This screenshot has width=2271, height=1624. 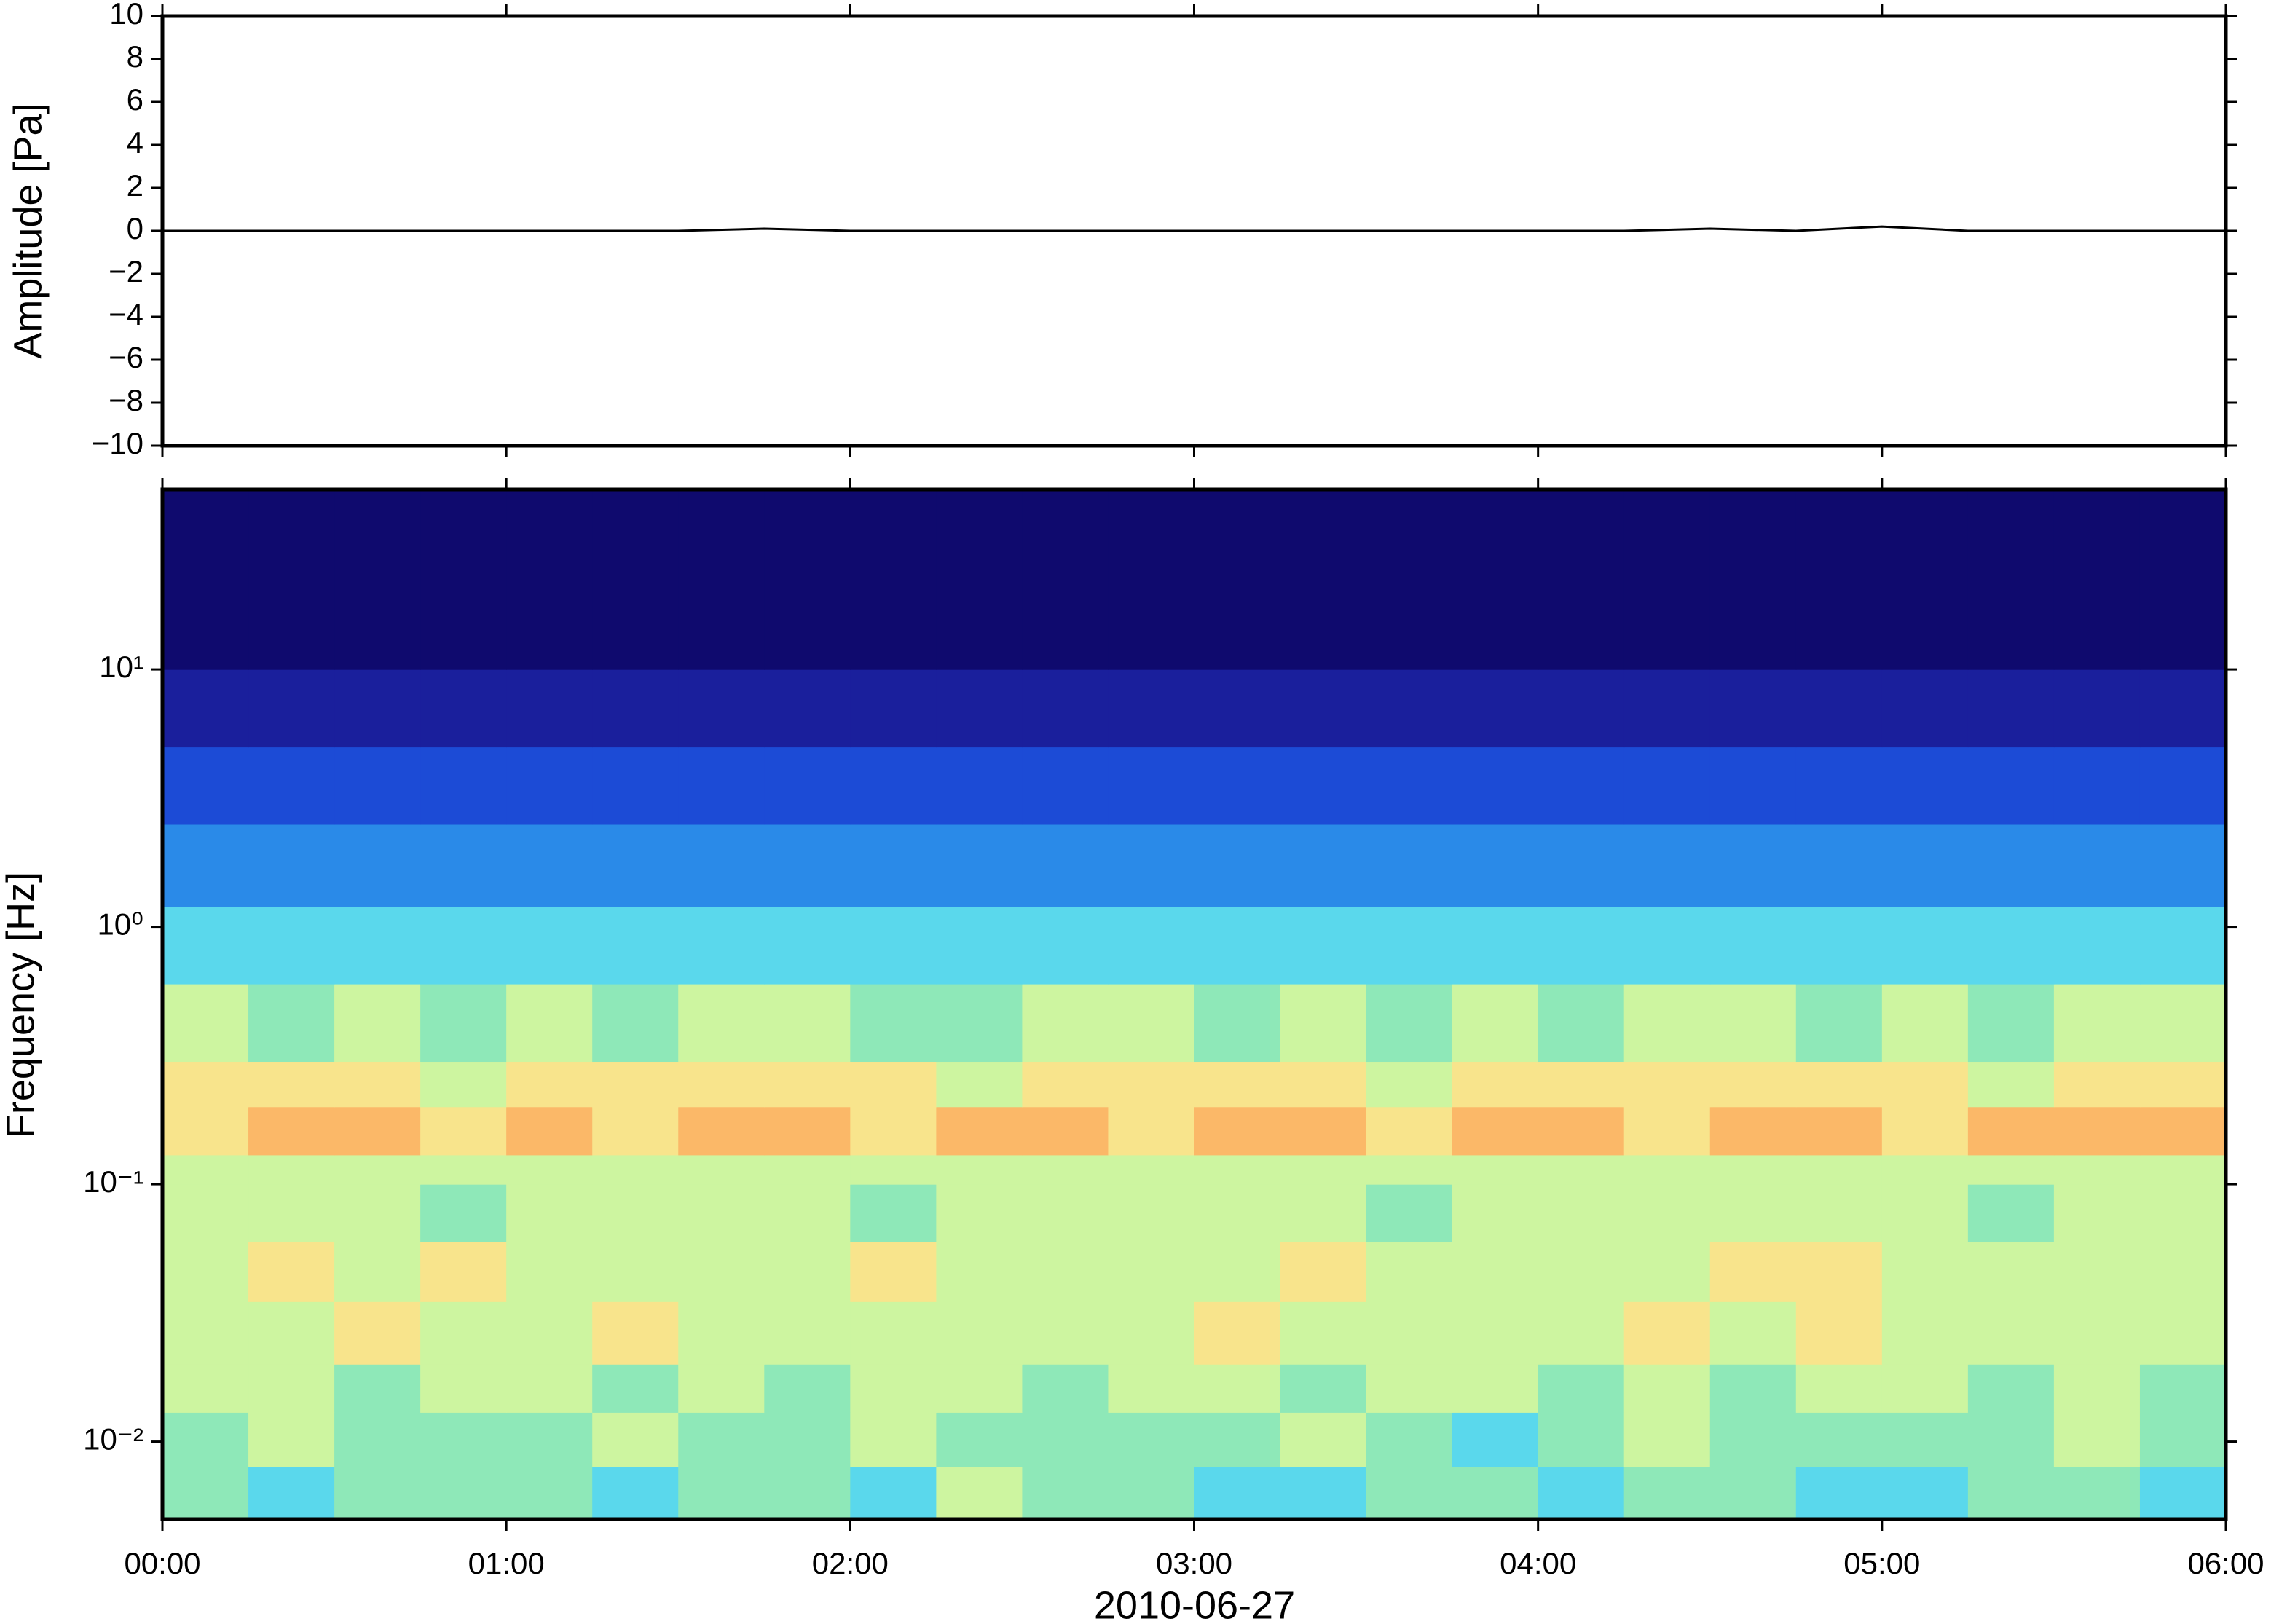 What do you see at coordinates (113, 1181) in the screenshot?
I see `y-tick-label: 10⁻¹` at bounding box center [113, 1181].